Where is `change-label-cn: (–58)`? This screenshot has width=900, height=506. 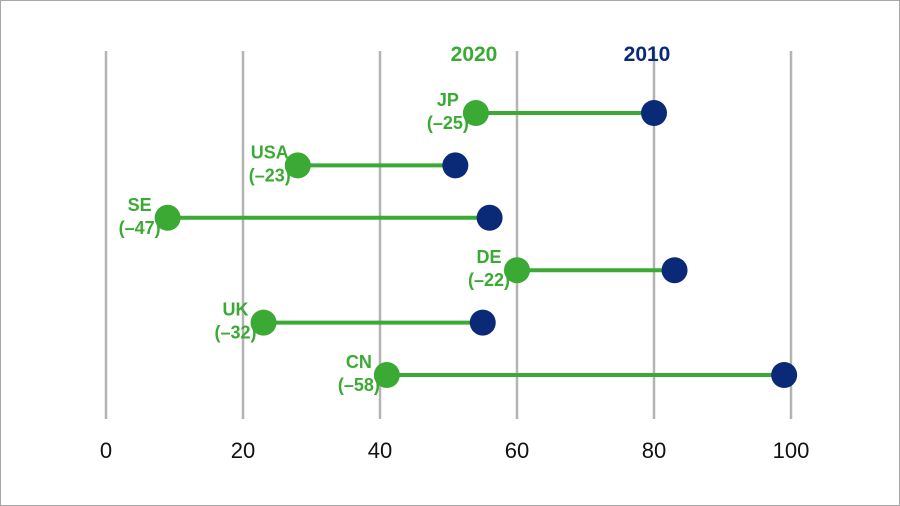 change-label-cn: (–58) is located at coordinates (359, 385).